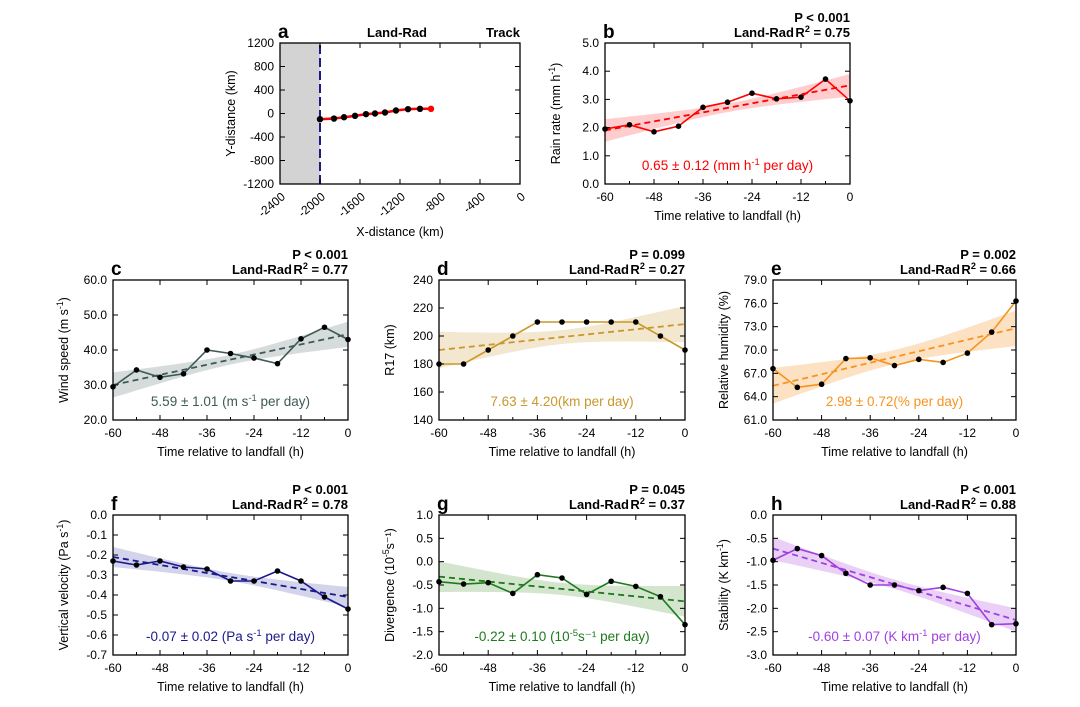  What do you see at coordinates (262, 161) in the screenshot?
I see `y-tick-label: -800` at bounding box center [262, 161].